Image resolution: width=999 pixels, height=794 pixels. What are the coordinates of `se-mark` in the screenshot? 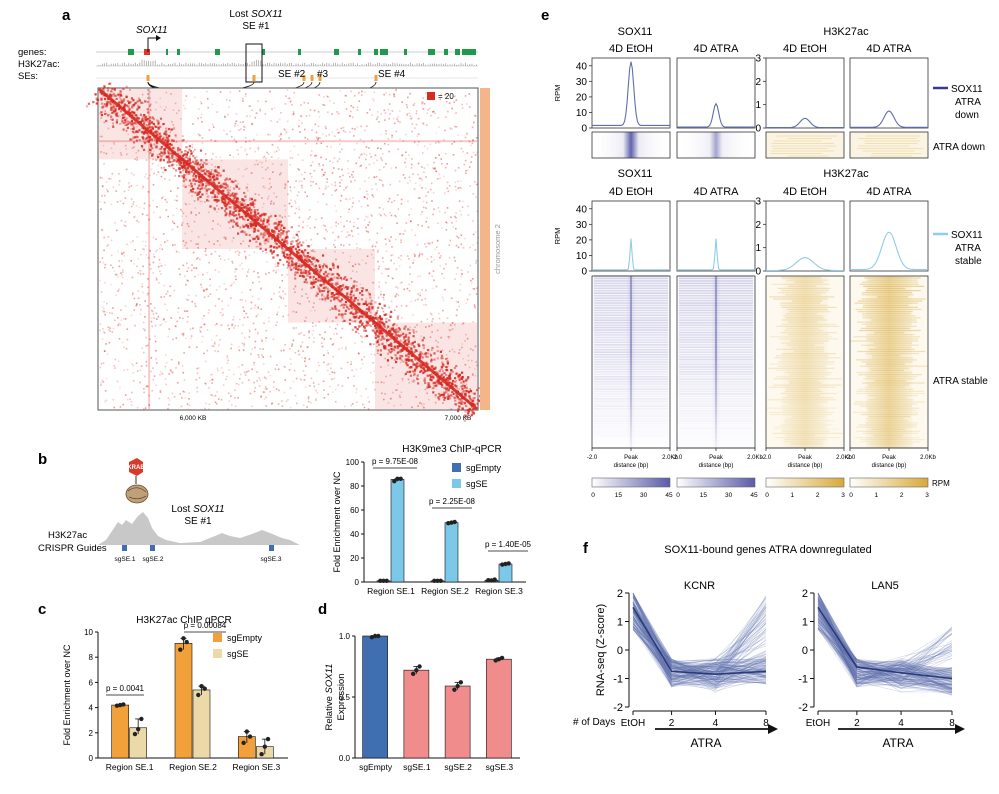 It's located at (304, 78).